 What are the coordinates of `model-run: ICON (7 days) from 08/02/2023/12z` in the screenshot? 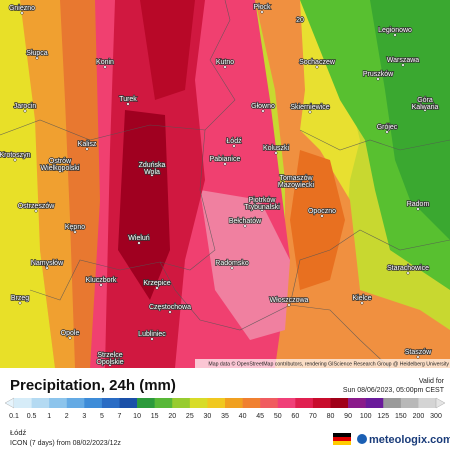 It's located at (65, 443).